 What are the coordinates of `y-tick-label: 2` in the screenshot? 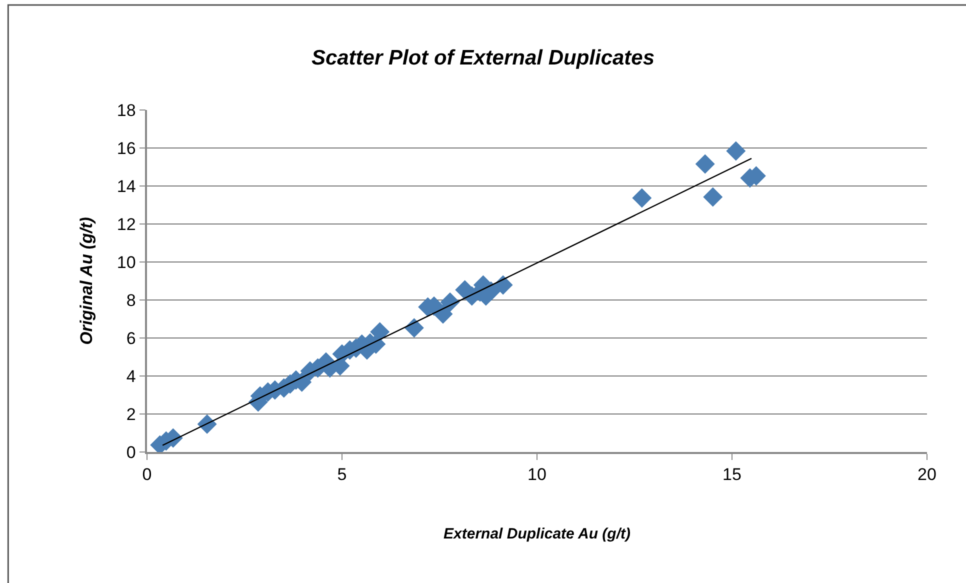 It's located at (131, 414).